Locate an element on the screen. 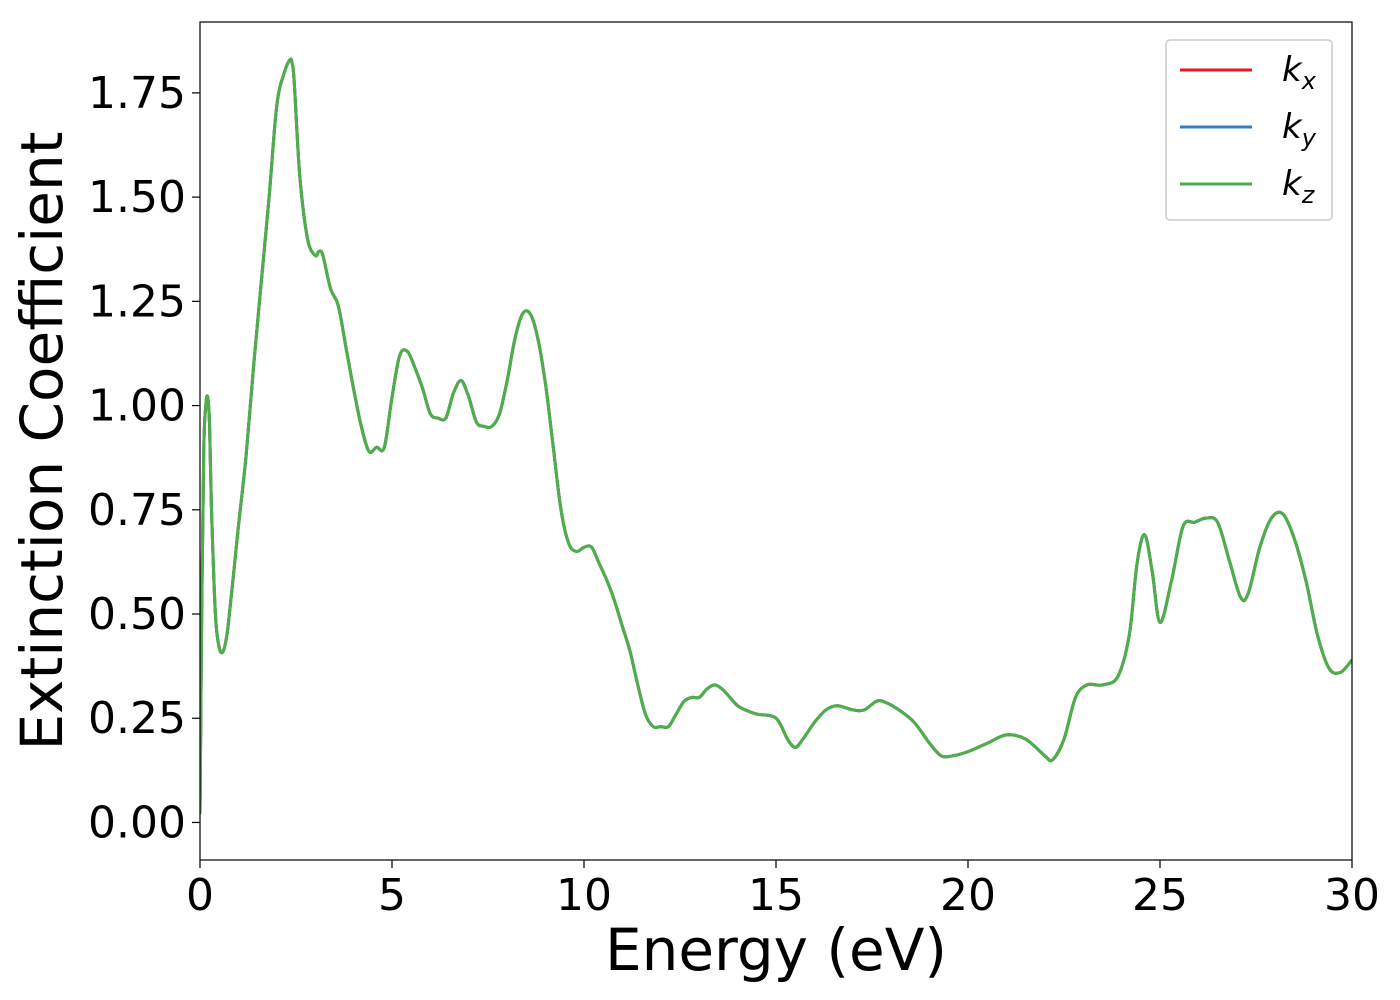 Image resolution: width=1400 pixels, height=1000 pixels. x-tick-label: 30 is located at coordinates (1352, 895).